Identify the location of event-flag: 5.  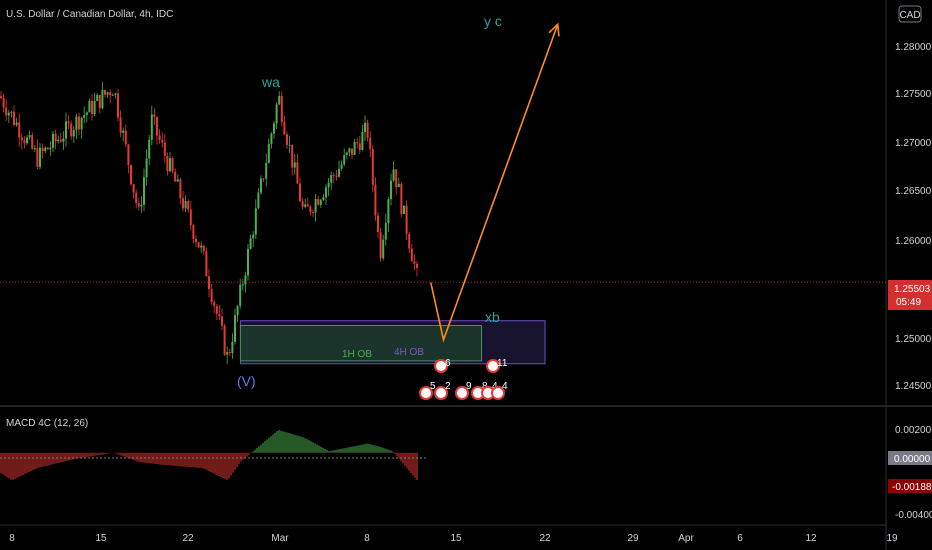
(427, 390).